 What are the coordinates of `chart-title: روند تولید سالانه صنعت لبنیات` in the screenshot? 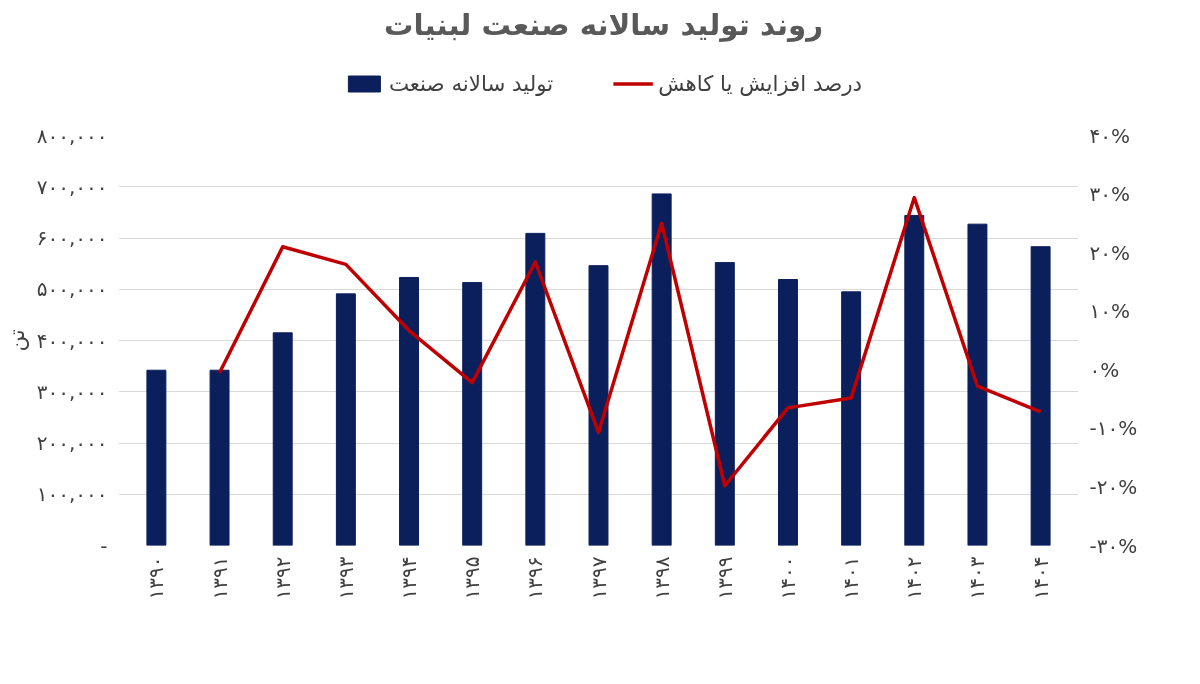 It's located at (603, 24).